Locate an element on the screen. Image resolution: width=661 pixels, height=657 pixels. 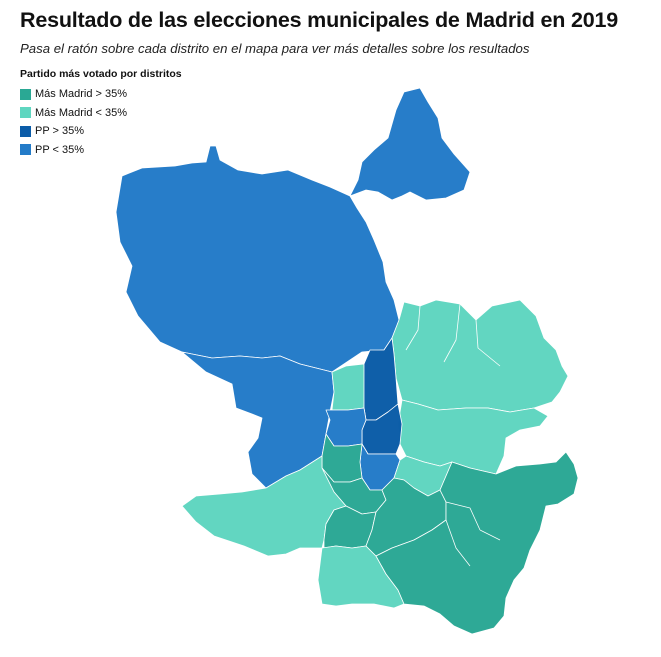
district-centro-west is located at coordinates (346, 427).